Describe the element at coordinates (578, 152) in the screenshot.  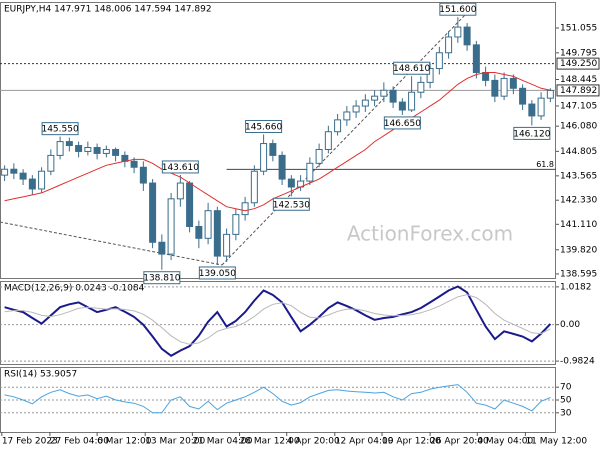
I see `y-tick-label: 144.805` at that location.